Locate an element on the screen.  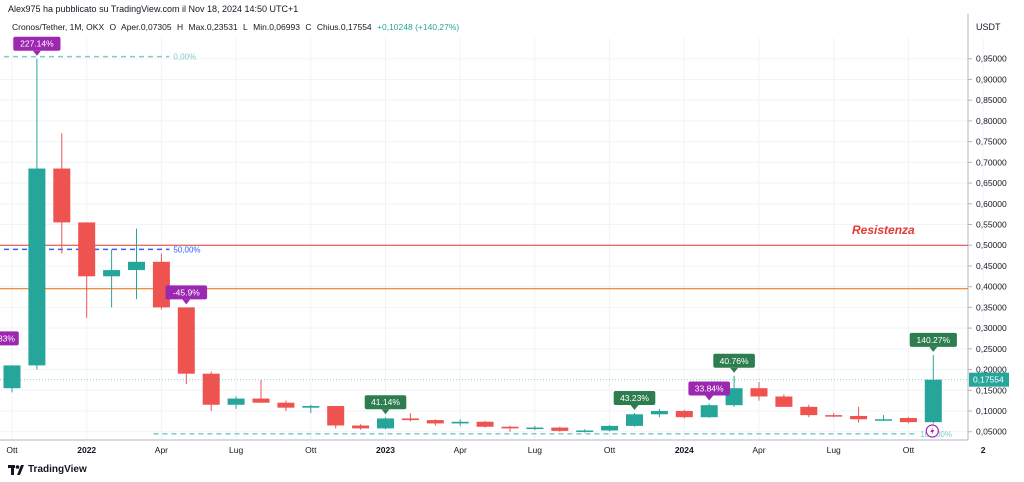
close-value: Chius.0,17554 is located at coordinates (344, 27).